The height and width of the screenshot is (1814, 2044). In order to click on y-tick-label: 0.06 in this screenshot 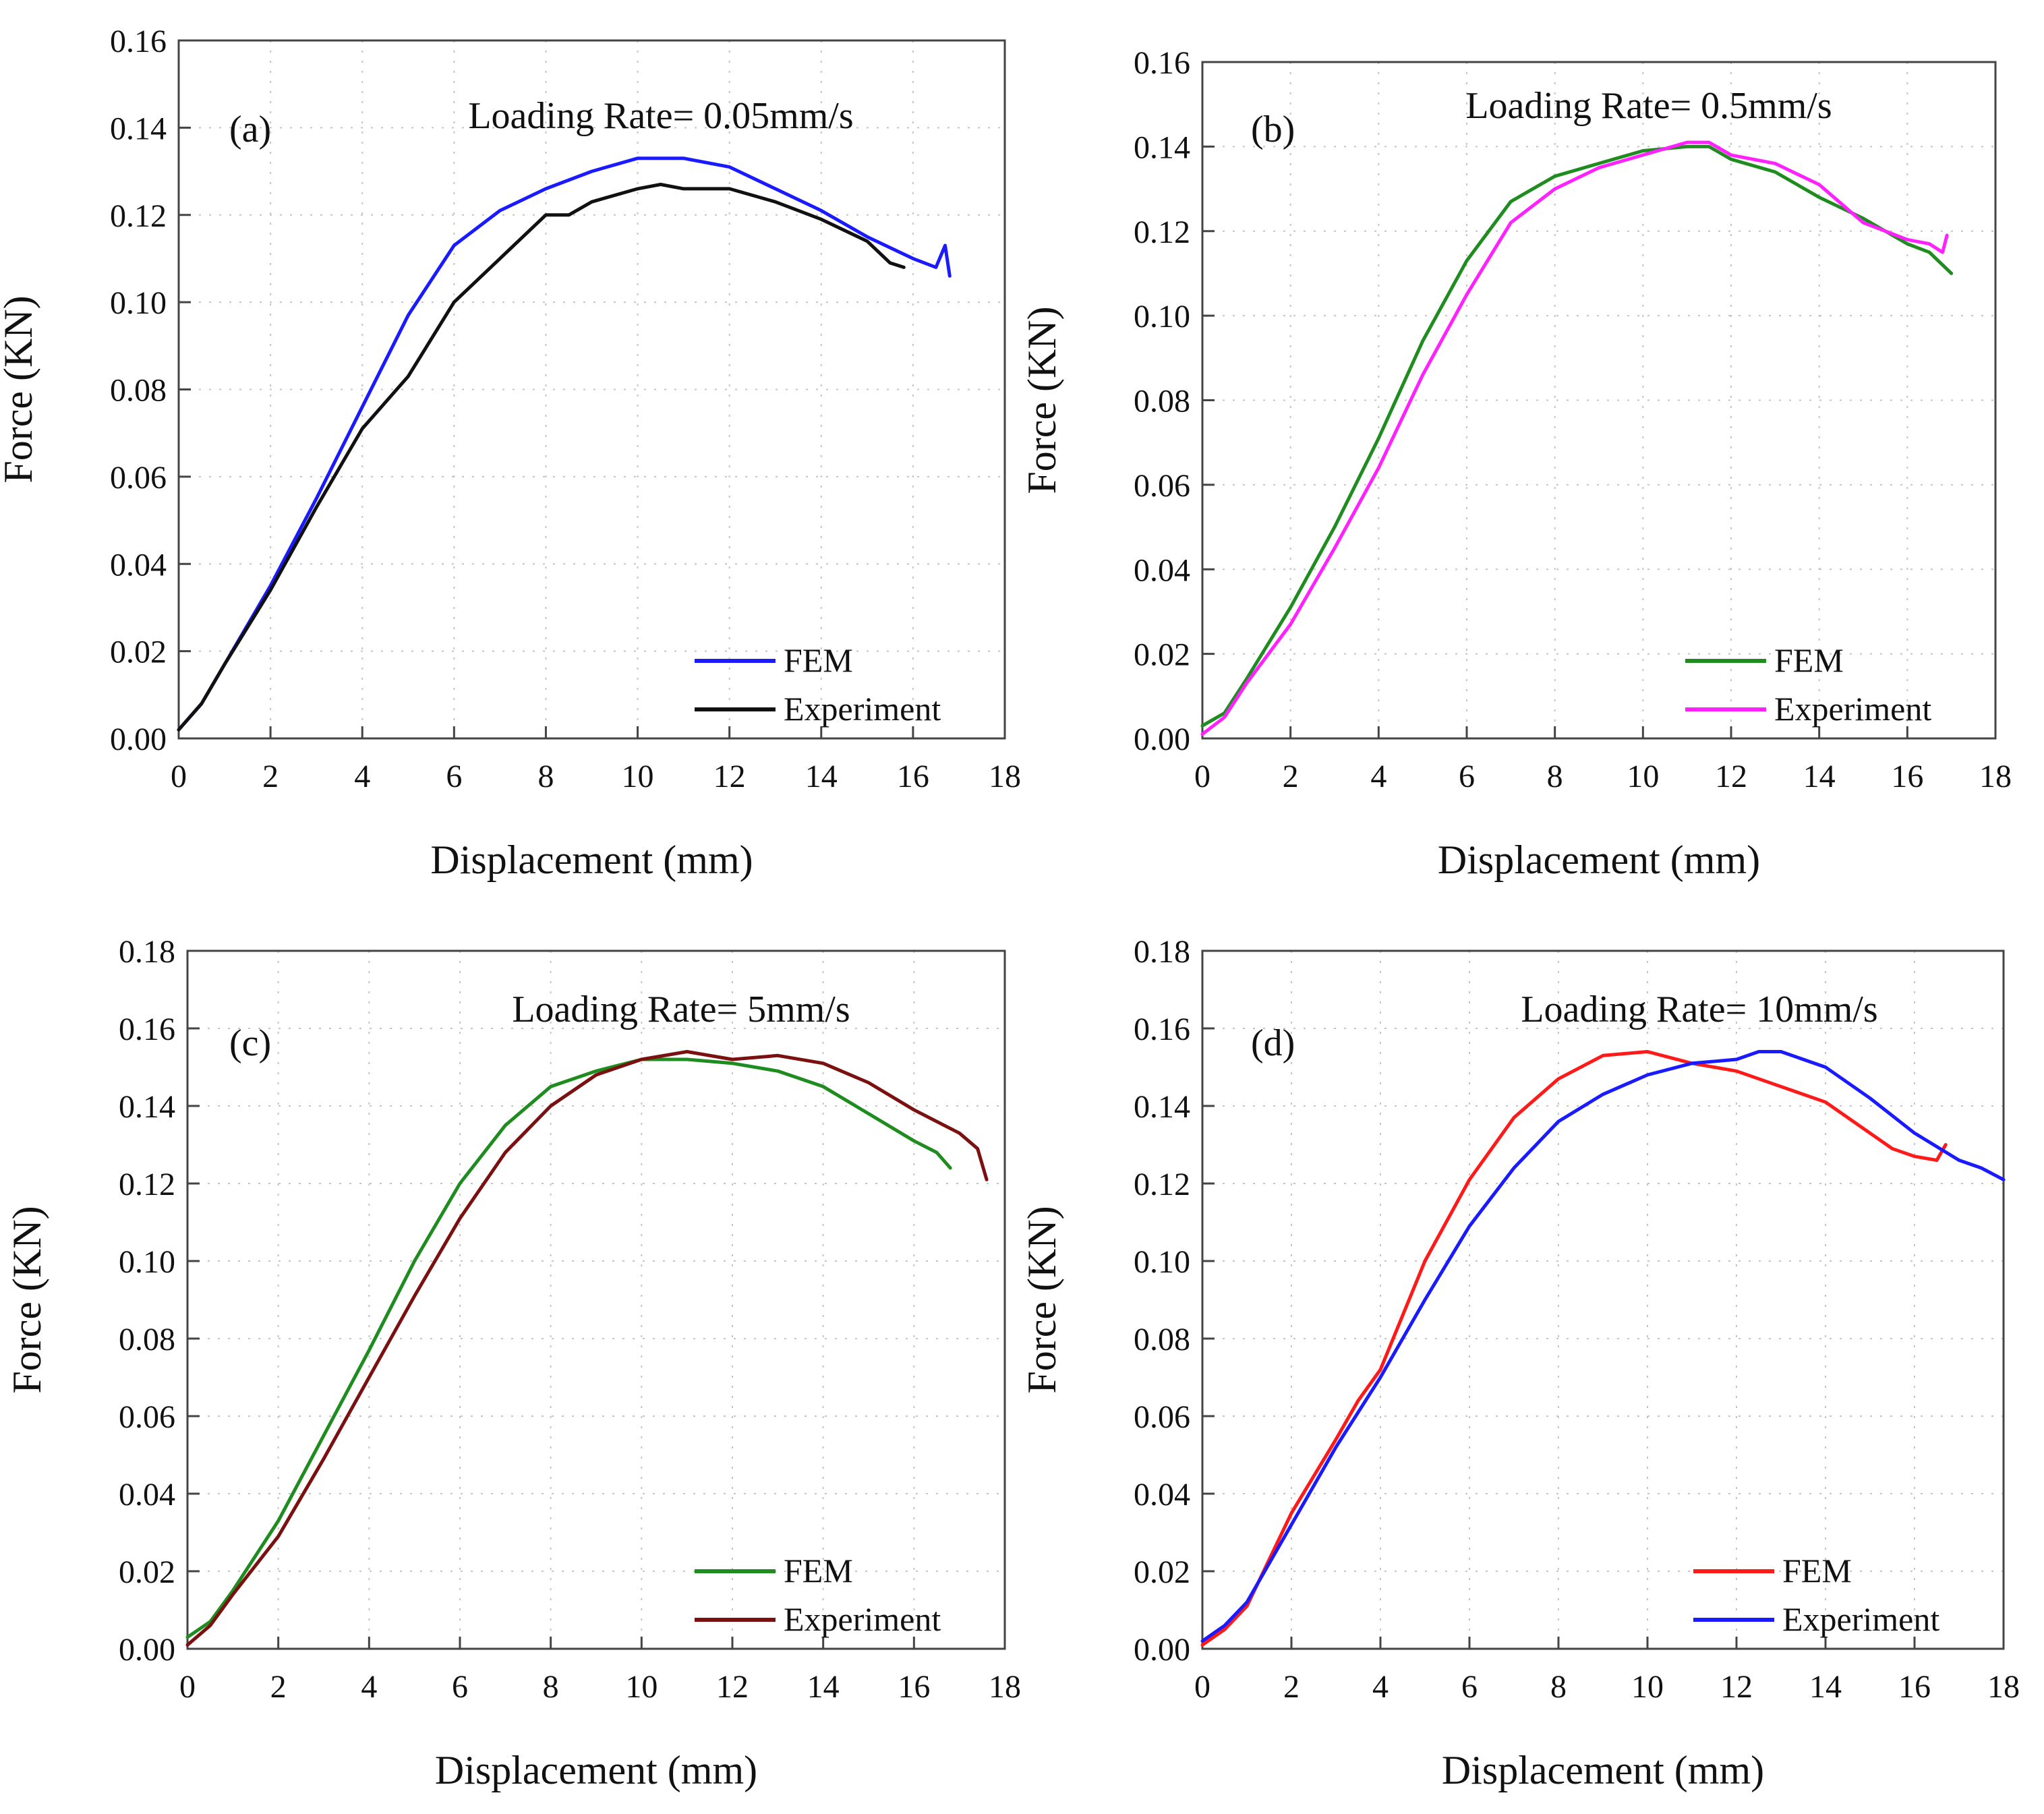, I will do `click(147, 1417)`.